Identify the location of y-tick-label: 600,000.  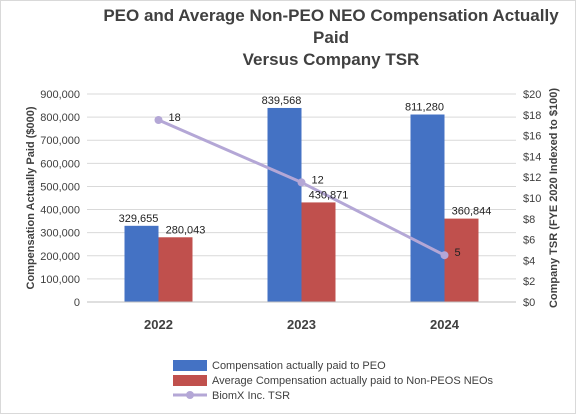
(60, 164).